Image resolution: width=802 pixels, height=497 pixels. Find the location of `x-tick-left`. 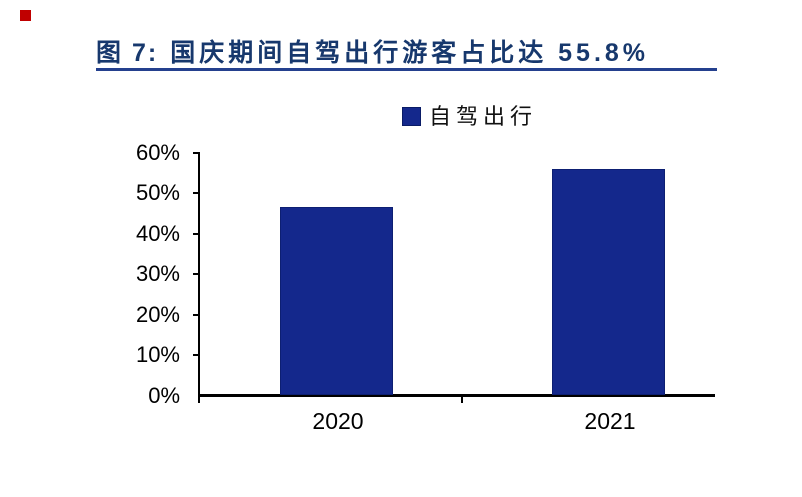

x-tick-left is located at coordinates (199, 400).